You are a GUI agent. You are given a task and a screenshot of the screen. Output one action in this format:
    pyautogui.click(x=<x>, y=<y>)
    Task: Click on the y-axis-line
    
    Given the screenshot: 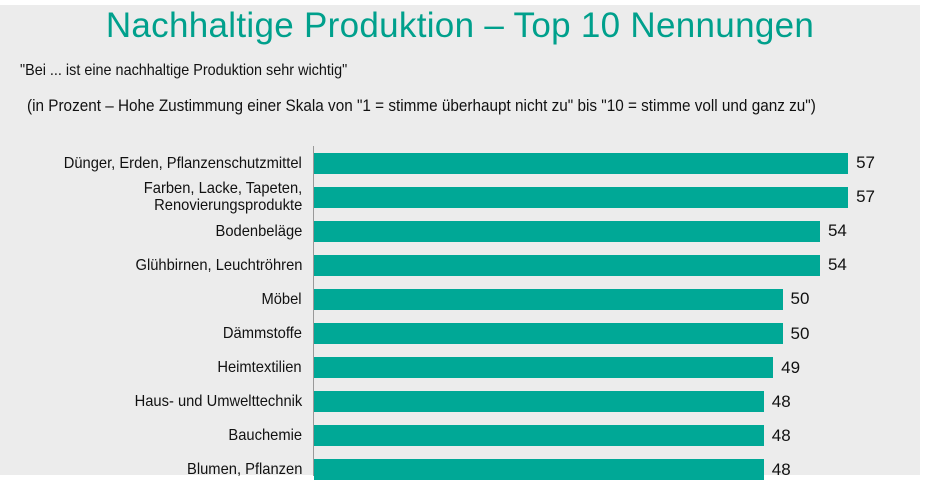 What is the action you would take?
    pyautogui.click(x=313, y=311)
    